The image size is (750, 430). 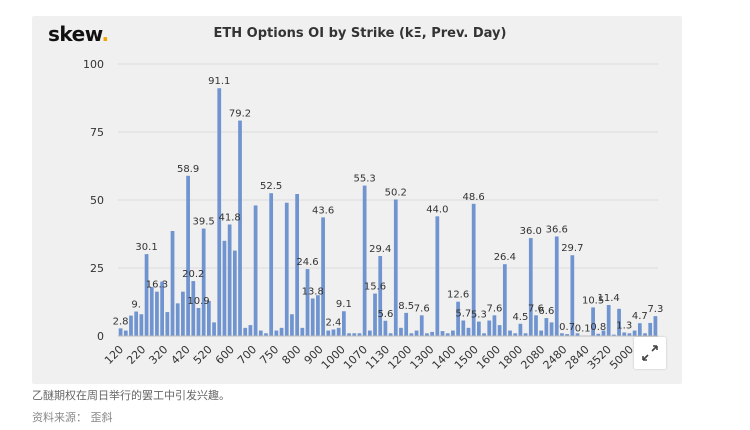 What do you see at coordinates (271, 186) in the screenshot?
I see `data-label: 52.5` at bounding box center [271, 186].